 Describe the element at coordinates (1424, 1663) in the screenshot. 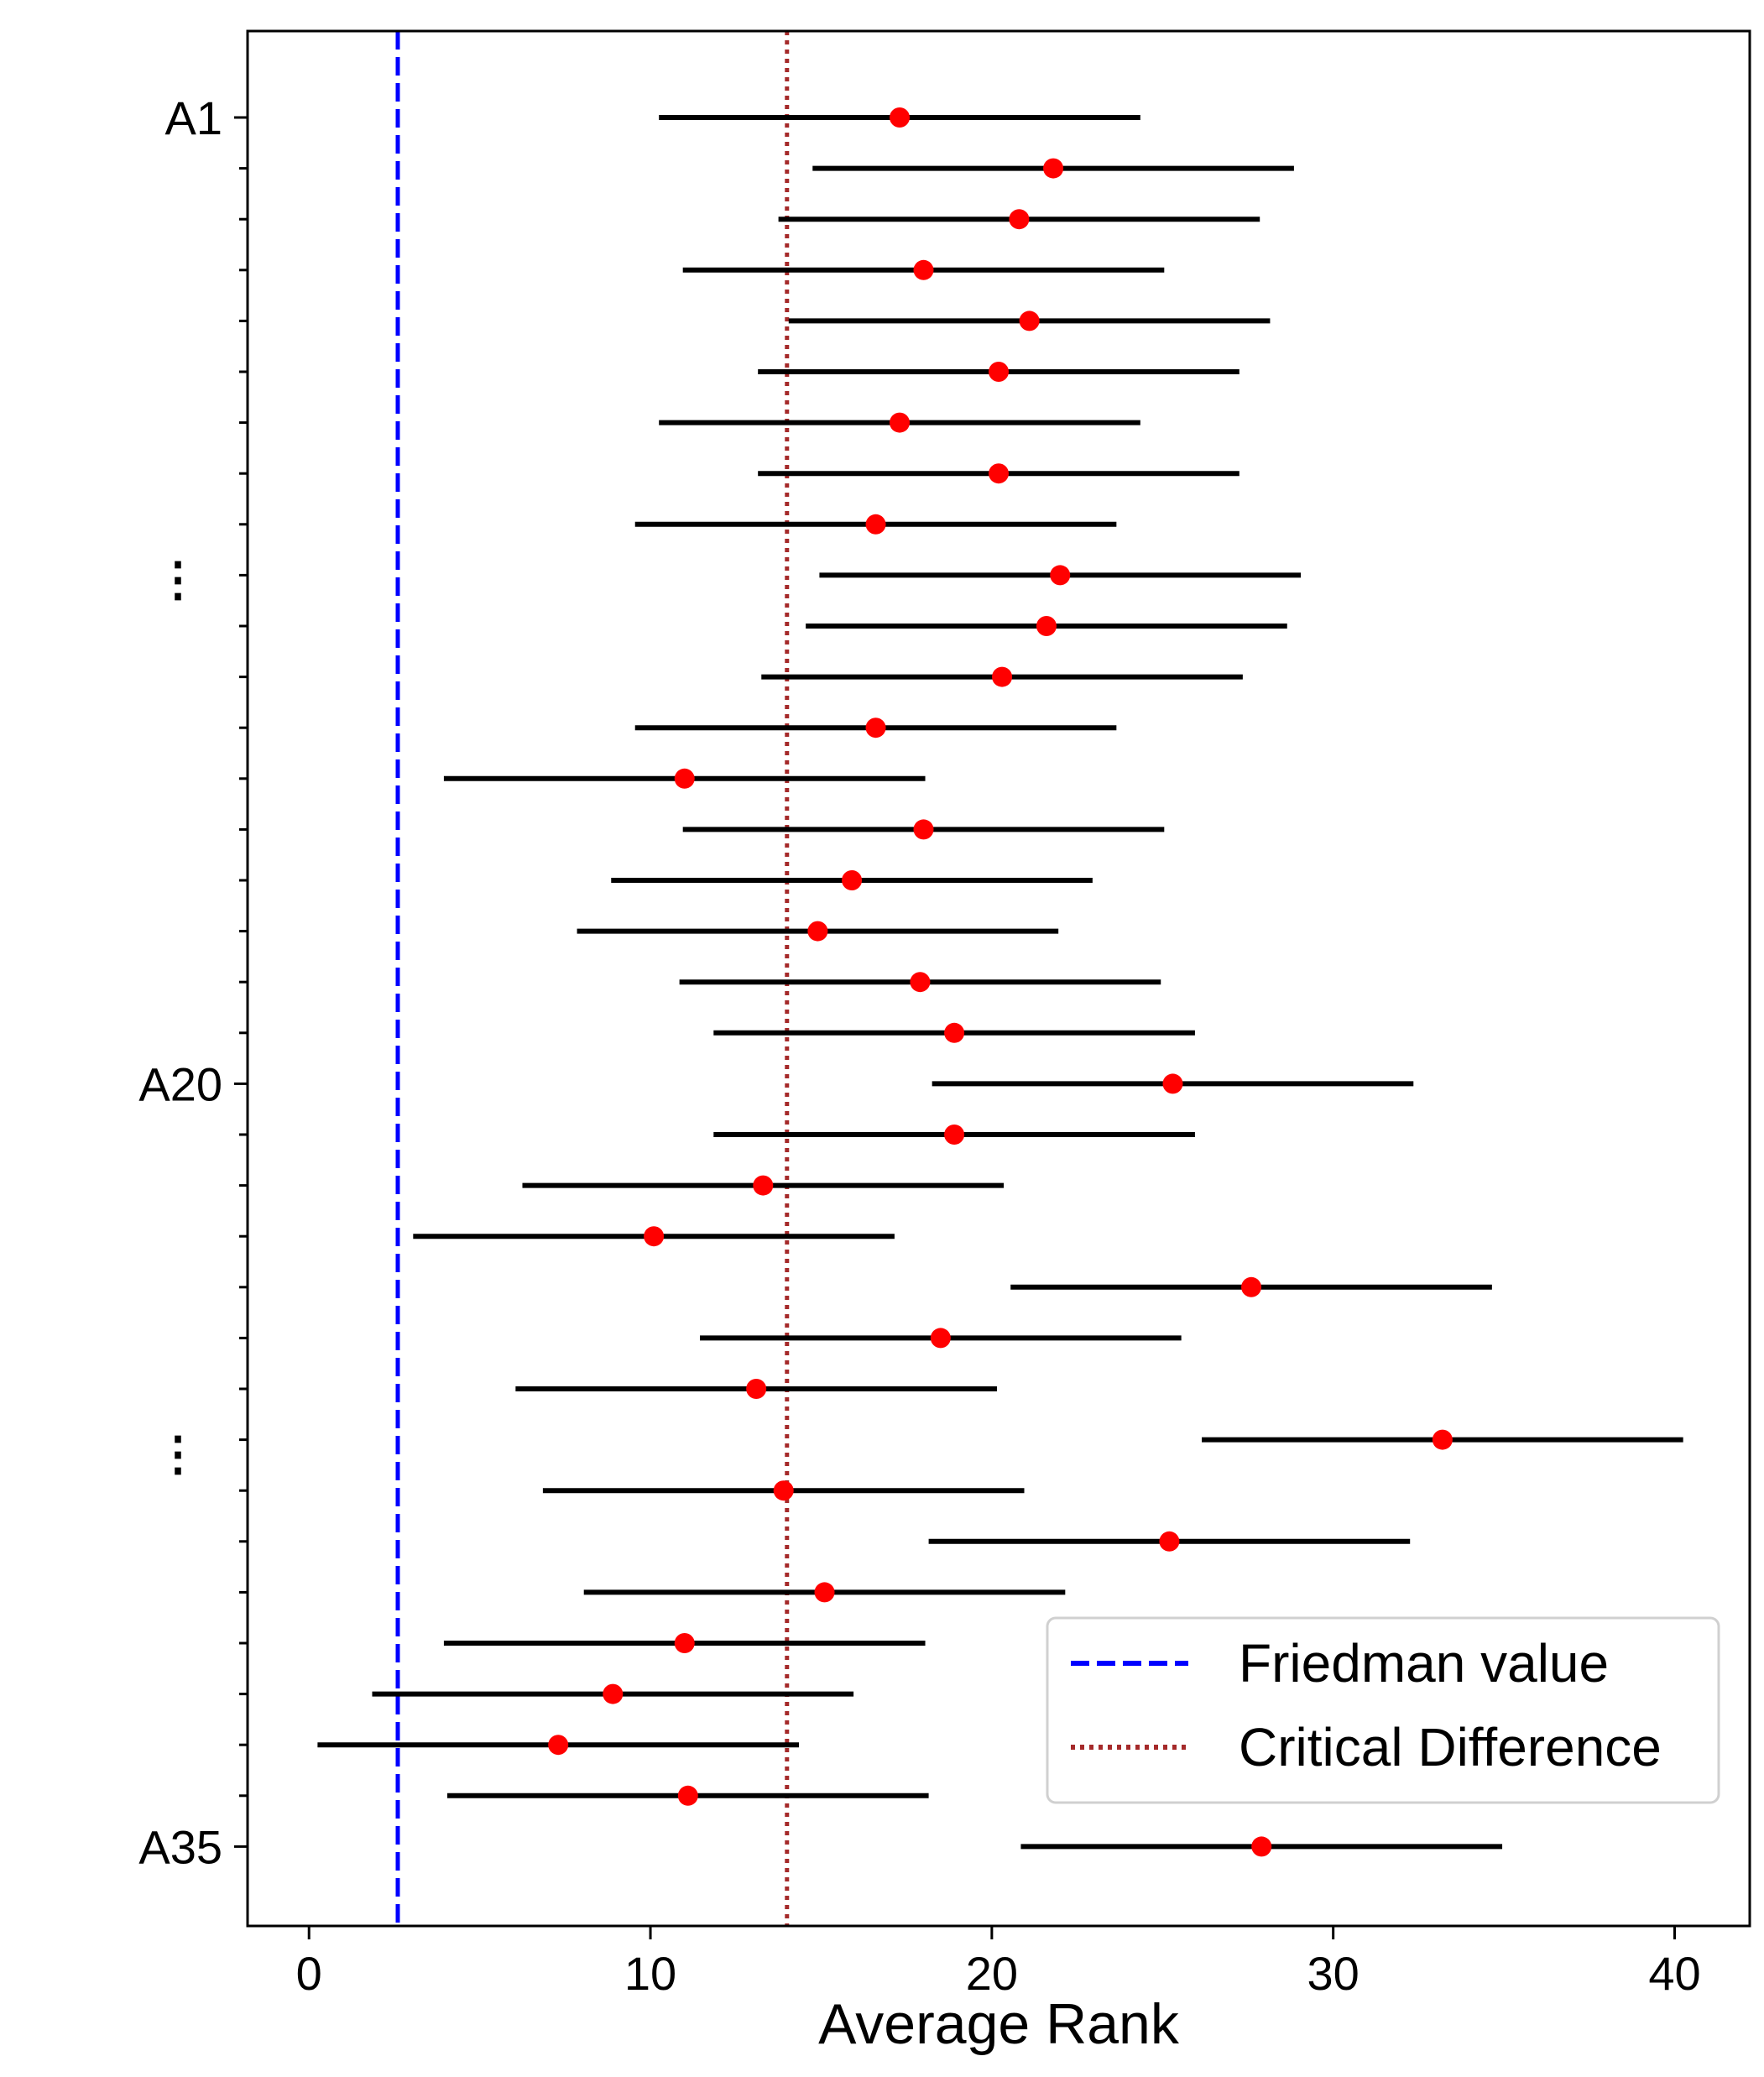

I see `legend-label: Friedman value` at that location.